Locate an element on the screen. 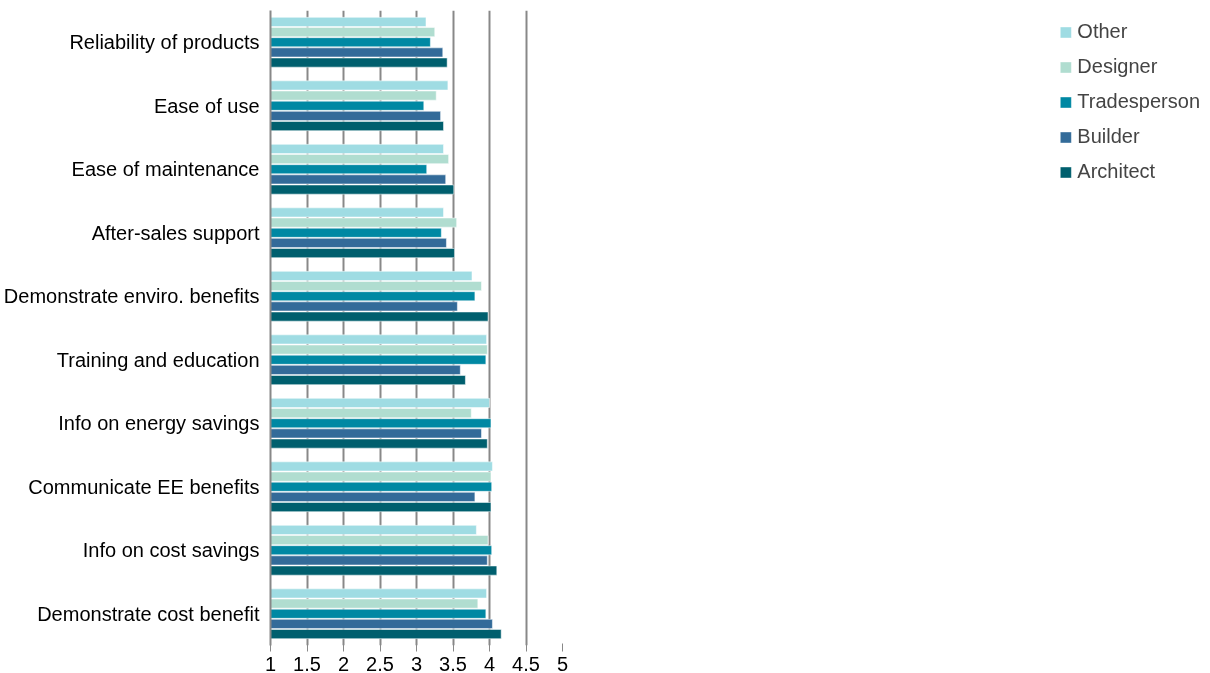  legend-label: Other is located at coordinates (1102, 31).